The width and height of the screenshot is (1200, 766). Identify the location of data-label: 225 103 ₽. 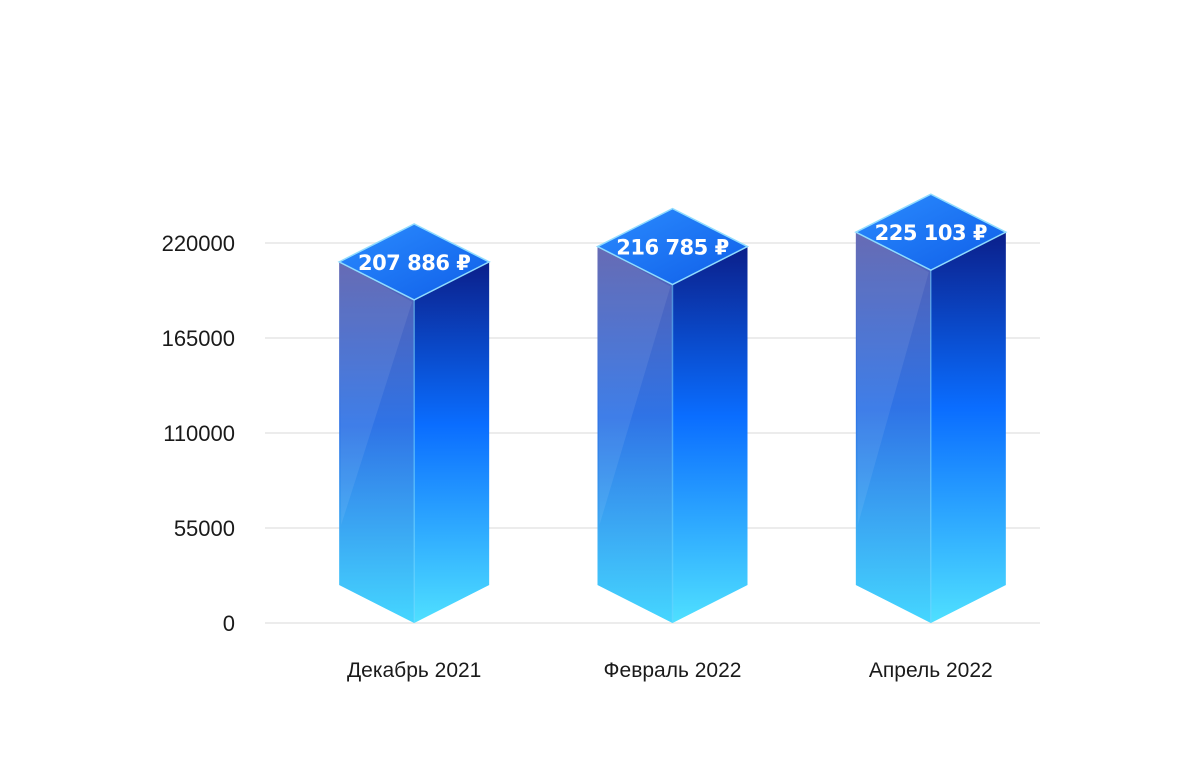
(931, 233).